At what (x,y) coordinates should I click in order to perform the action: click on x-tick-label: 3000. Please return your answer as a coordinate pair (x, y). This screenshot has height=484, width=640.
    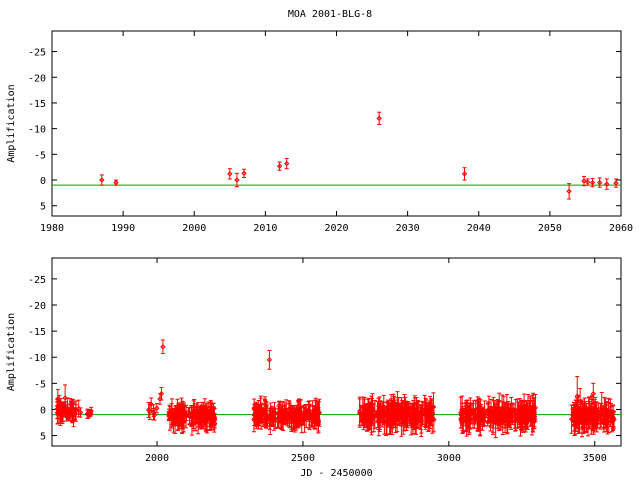
    Looking at the image, I should click on (449, 458).